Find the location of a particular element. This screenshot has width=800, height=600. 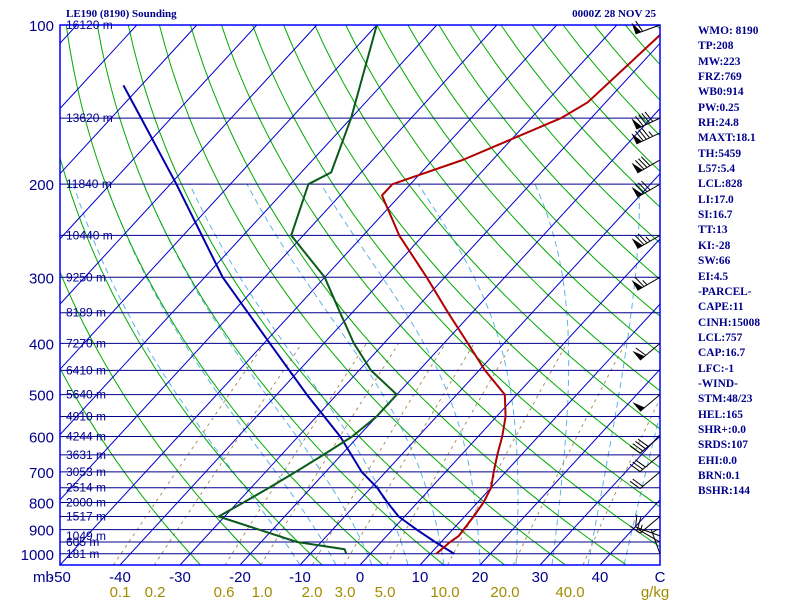

height-label: 3631 m is located at coordinates (86, 455).